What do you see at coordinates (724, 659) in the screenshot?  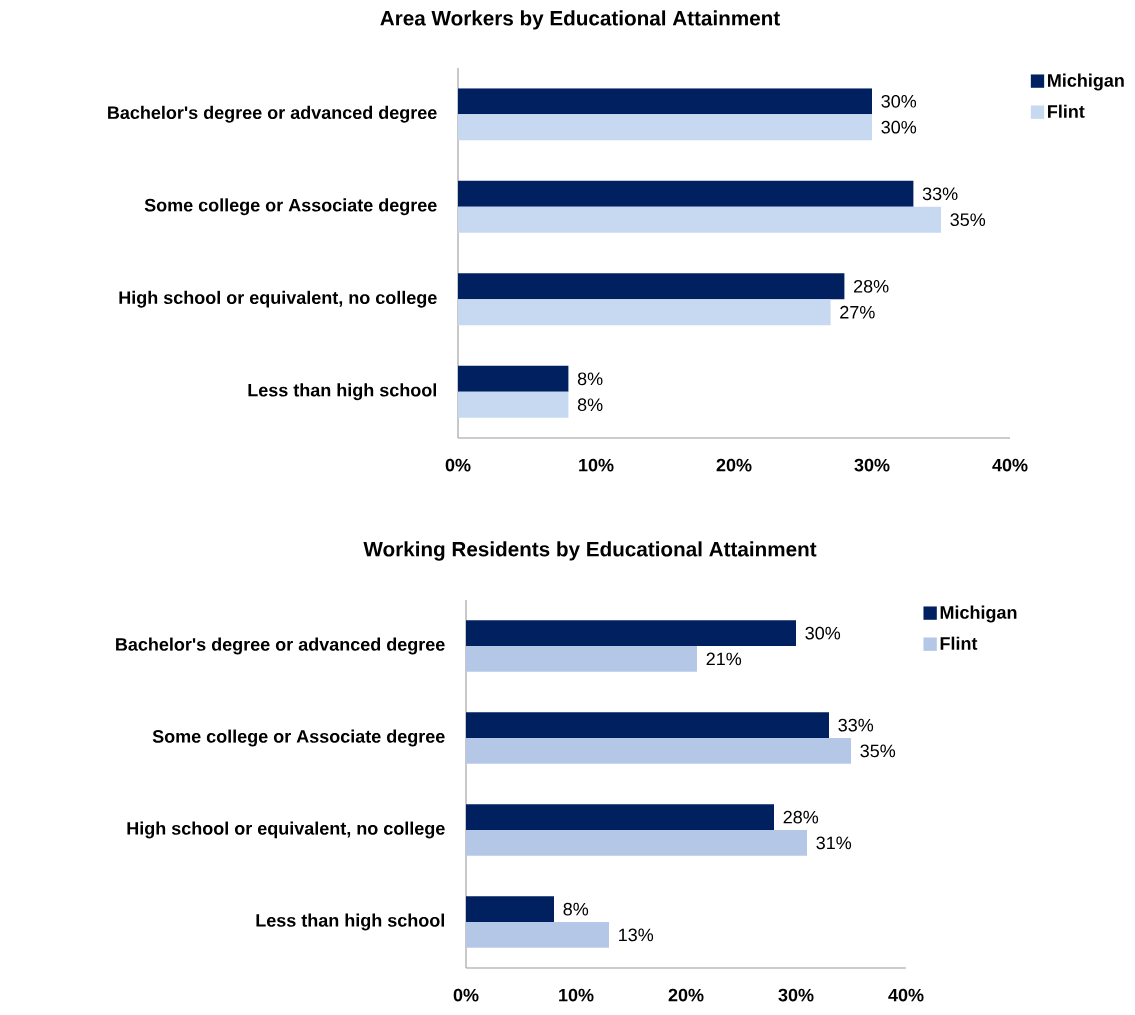 I see `data-label: 21%` at bounding box center [724, 659].